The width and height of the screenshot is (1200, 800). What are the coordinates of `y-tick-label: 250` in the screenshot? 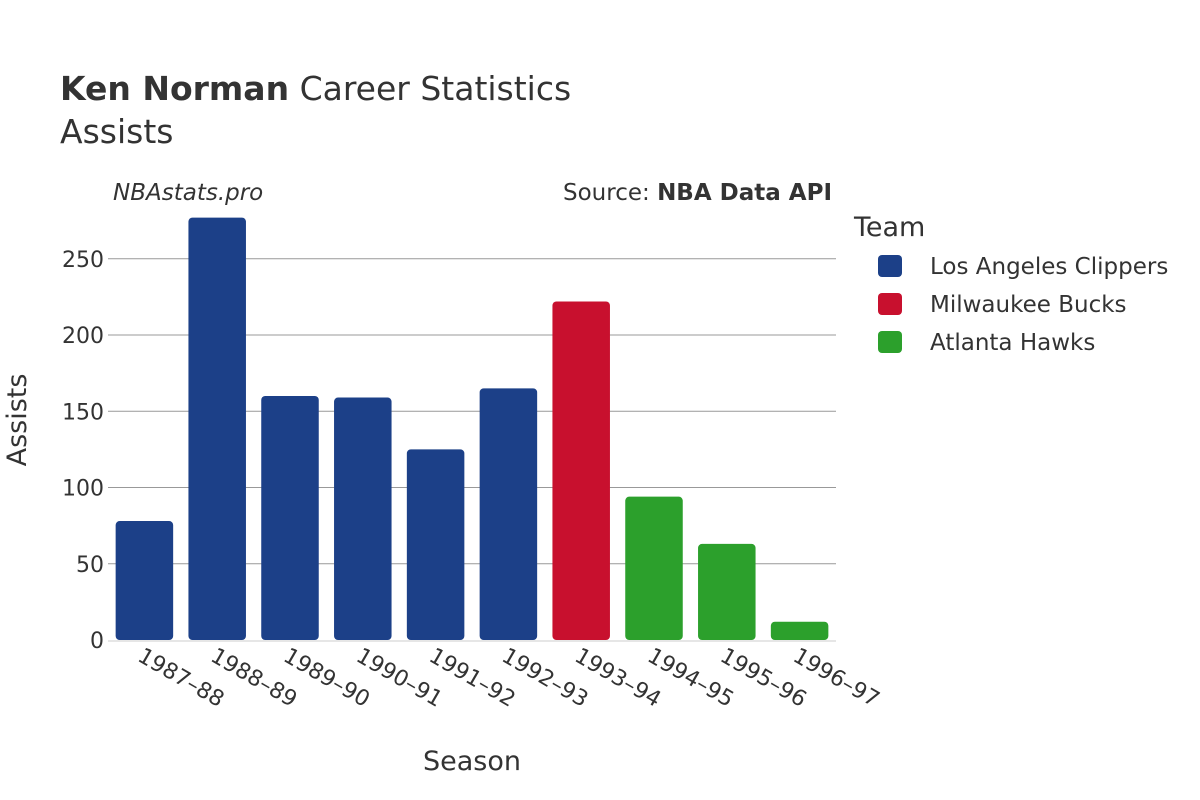 It's located at (83, 260).